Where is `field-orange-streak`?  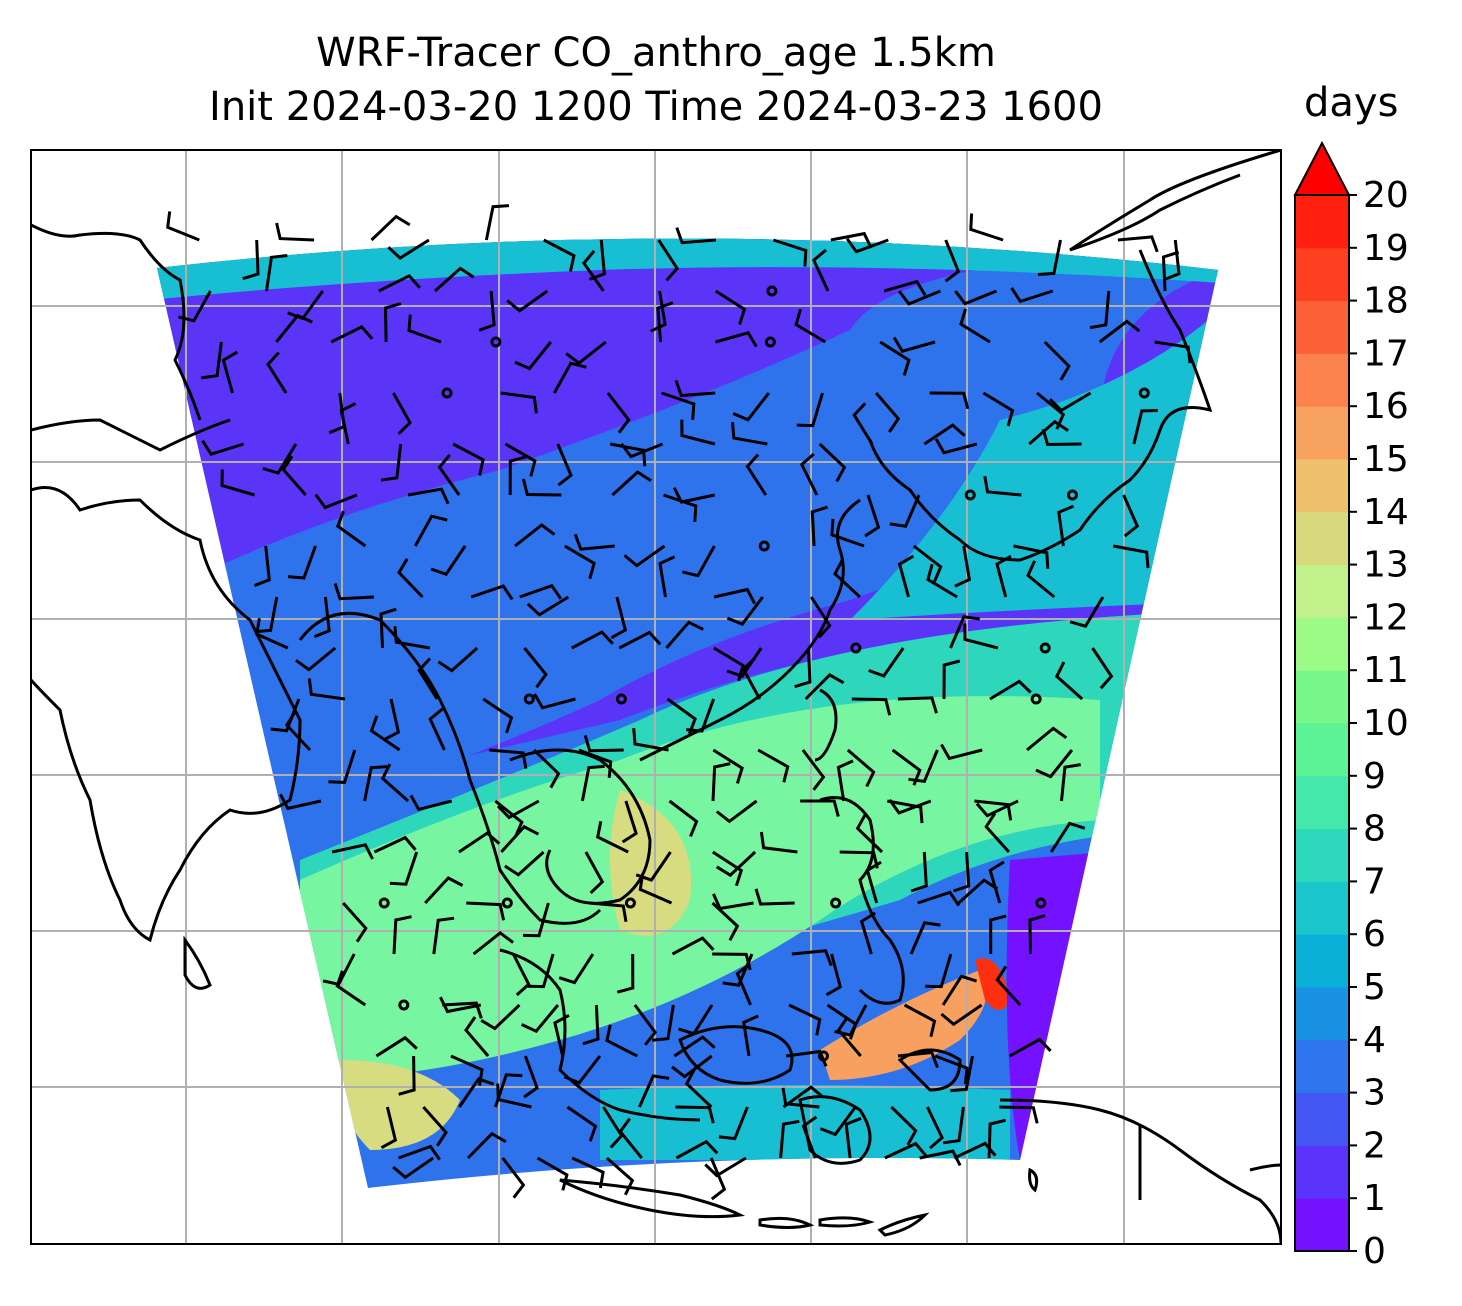 field-orange-streak is located at coordinates (903, 1025).